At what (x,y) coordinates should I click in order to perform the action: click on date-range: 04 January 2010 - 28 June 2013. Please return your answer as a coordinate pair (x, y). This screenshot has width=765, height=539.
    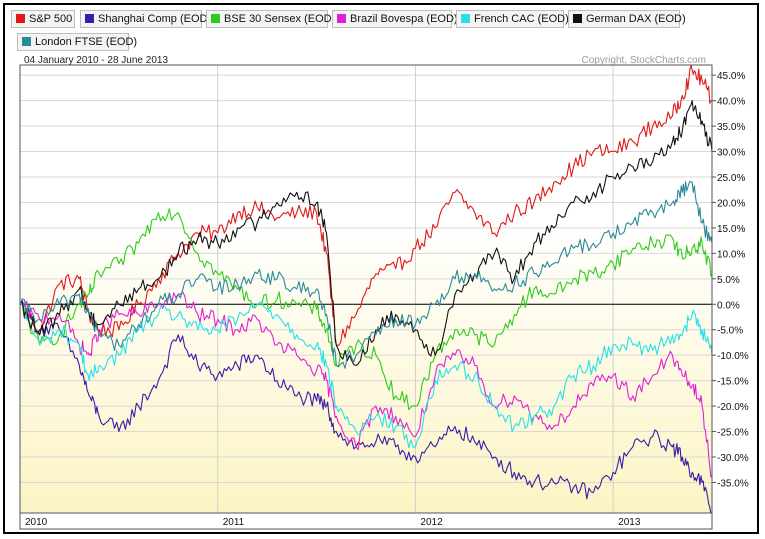
    Looking at the image, I should click on (96, 60).